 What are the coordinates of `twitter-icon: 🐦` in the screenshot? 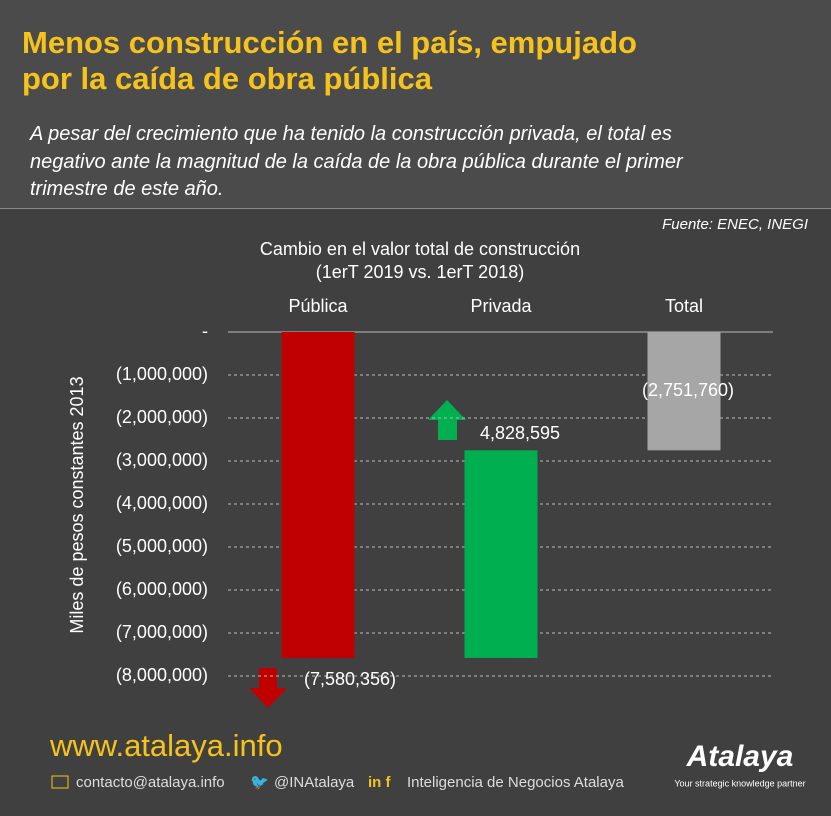 It's located at (259, 782).